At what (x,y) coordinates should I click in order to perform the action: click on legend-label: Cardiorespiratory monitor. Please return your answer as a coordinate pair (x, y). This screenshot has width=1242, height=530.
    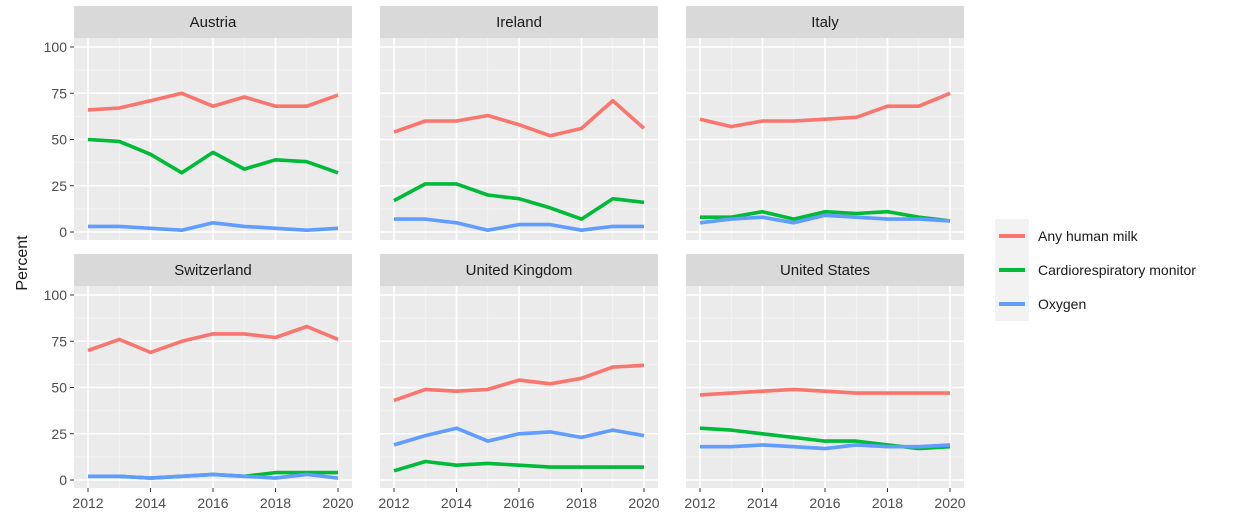
    Looking at the image, I should click on (1117, 270).